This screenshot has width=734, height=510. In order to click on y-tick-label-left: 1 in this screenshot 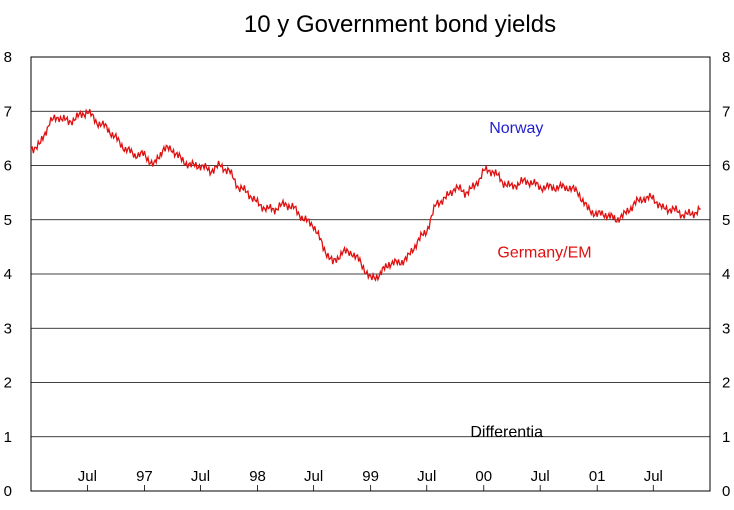, I will do `click(8, 437)`.